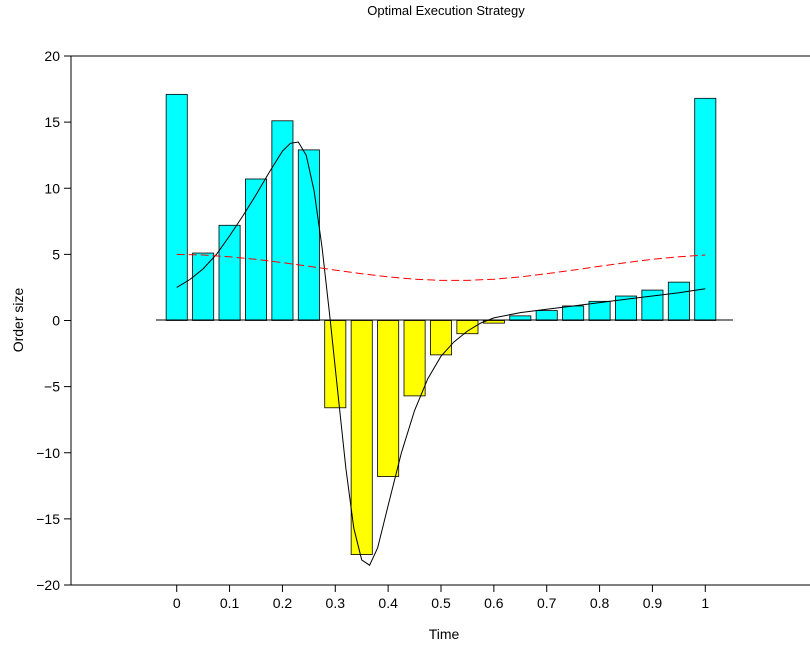  I want to click on y-axis-label: Order size, so click(18, 320).